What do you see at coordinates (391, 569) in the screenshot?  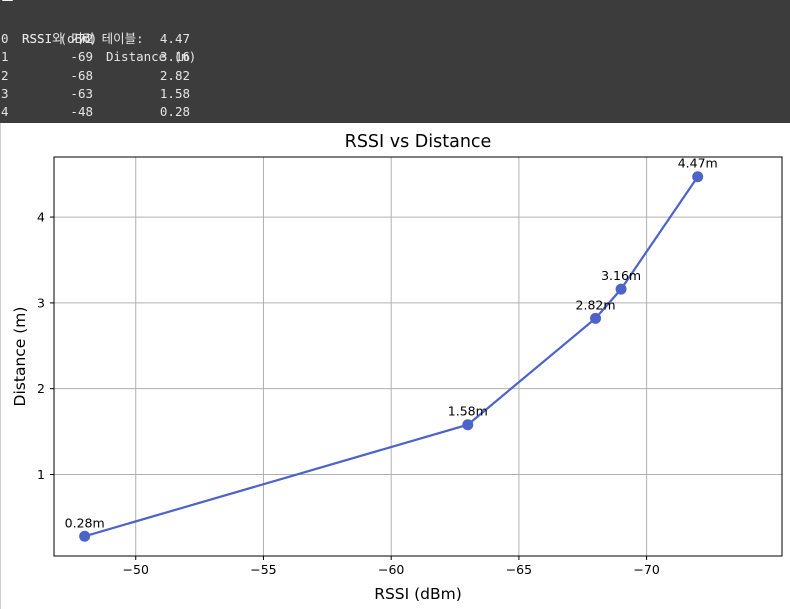 I see `x-tick-label: −60` at bounding box center [391, 569].